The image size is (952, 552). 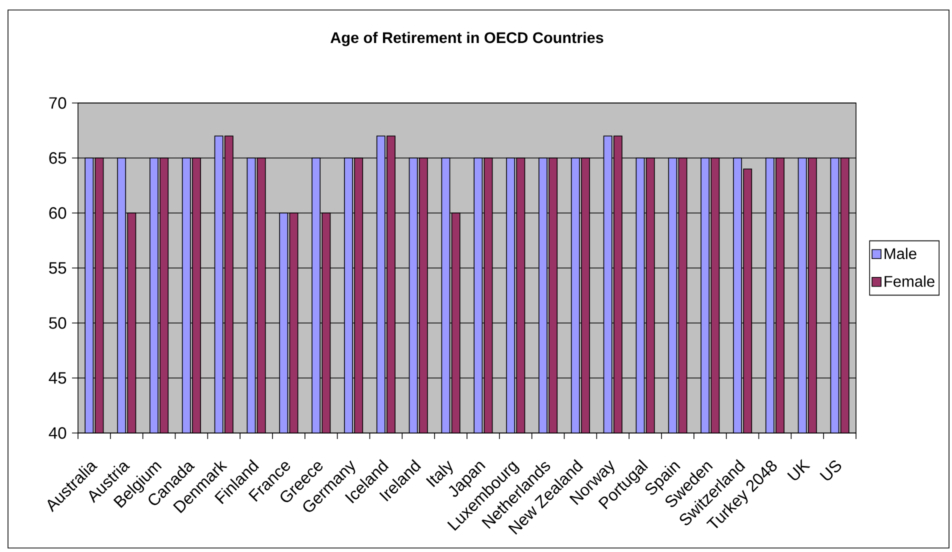 What do you see at coordinates (57, 158) in the screenshot?
I see `y-tick-label: 65` at bounding box center [57, 158].